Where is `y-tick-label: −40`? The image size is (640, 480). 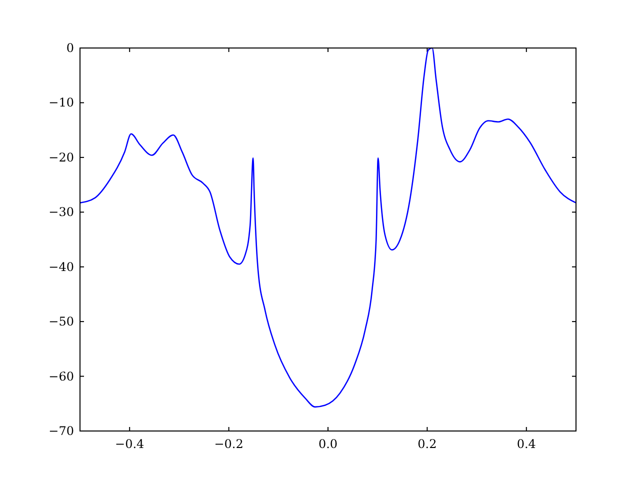
y-tick-label: −40 is located at coordinates (61, 267).